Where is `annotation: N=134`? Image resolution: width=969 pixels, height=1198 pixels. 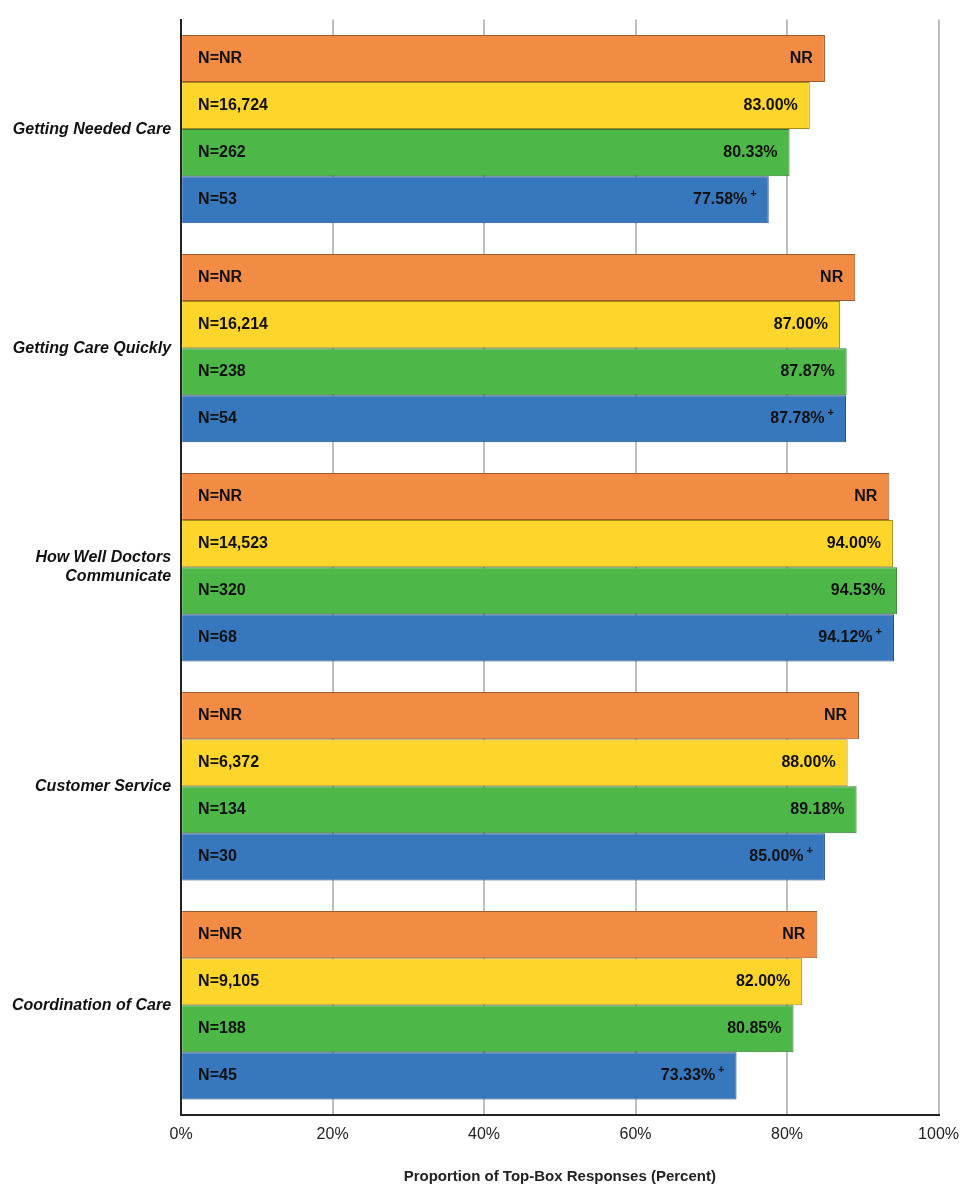
annotation: N=134 is located at coordinates (222, 809).